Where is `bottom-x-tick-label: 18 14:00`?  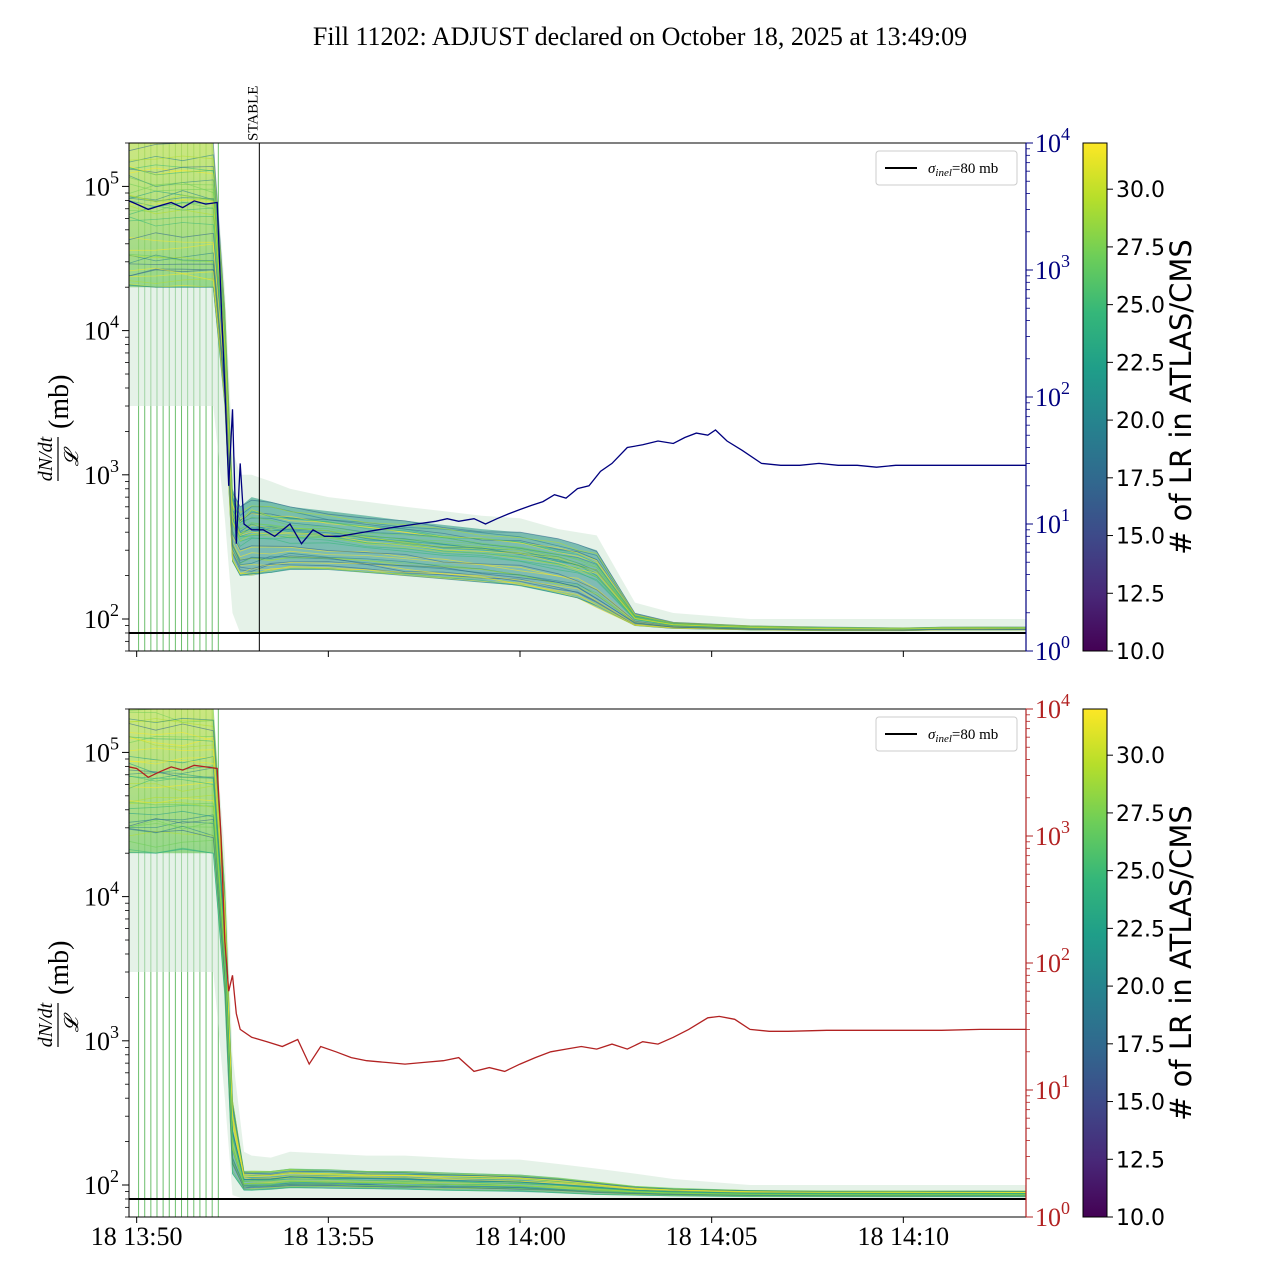
bottom-x-tick-label: 18 14:00 is located at coordinates (520, 1236).